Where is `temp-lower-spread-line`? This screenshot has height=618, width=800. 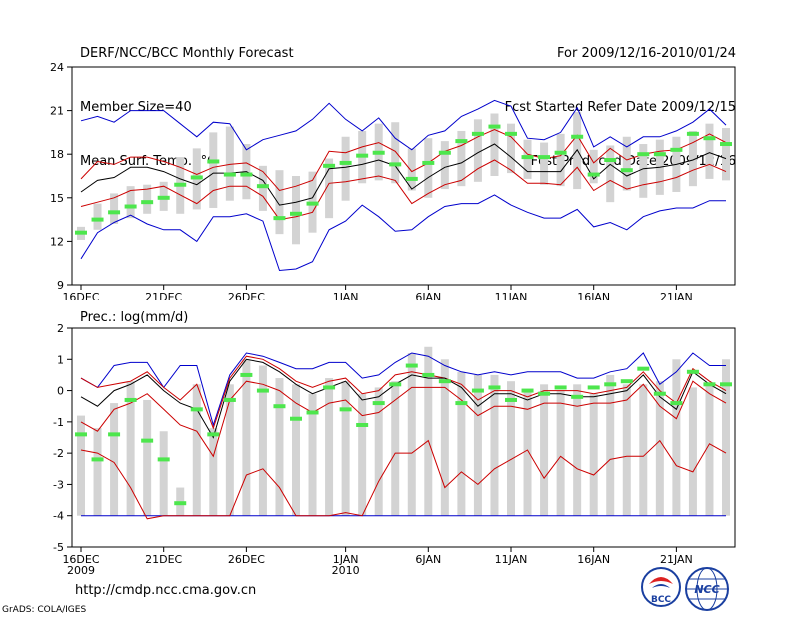 temp-lower-spread-line is located at coordinates (403, 190).